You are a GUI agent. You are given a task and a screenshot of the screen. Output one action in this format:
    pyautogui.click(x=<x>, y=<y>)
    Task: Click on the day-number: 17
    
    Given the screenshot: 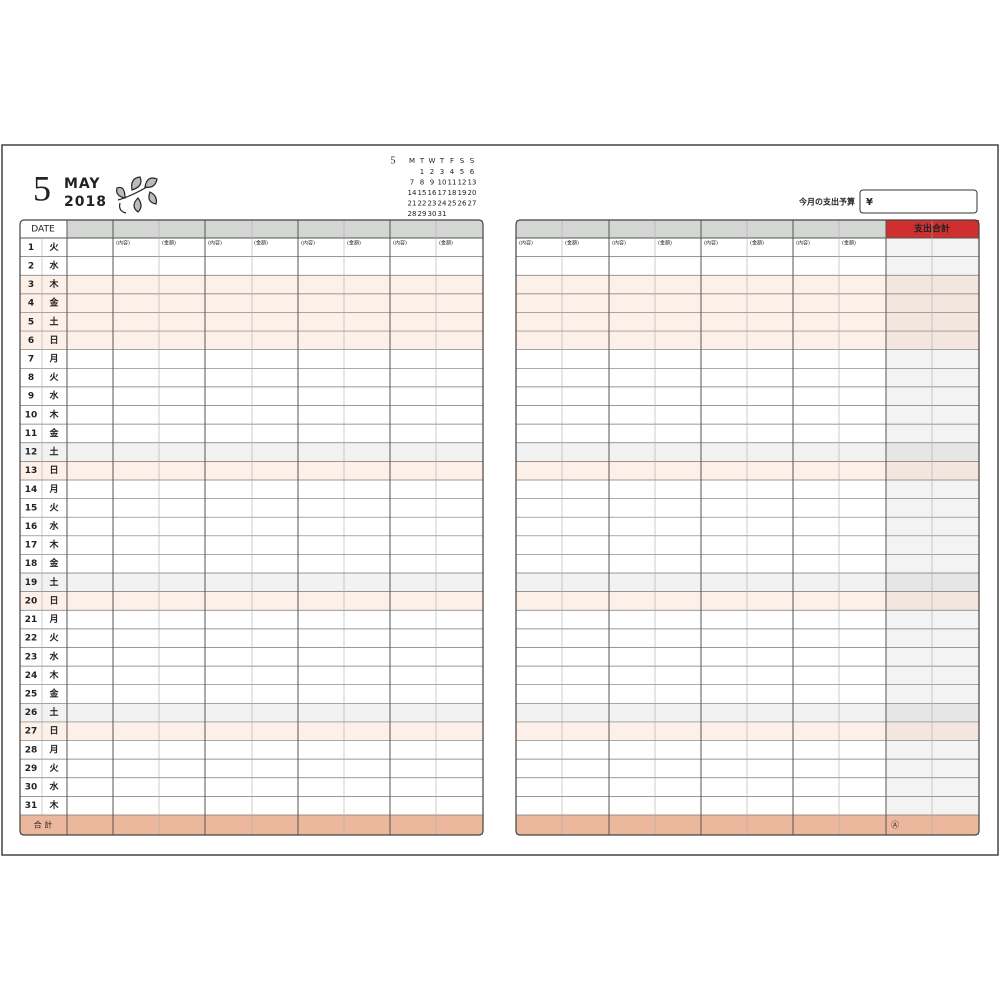 What is the action you would take?
    pyautogui.click(x=31, y=546)
    